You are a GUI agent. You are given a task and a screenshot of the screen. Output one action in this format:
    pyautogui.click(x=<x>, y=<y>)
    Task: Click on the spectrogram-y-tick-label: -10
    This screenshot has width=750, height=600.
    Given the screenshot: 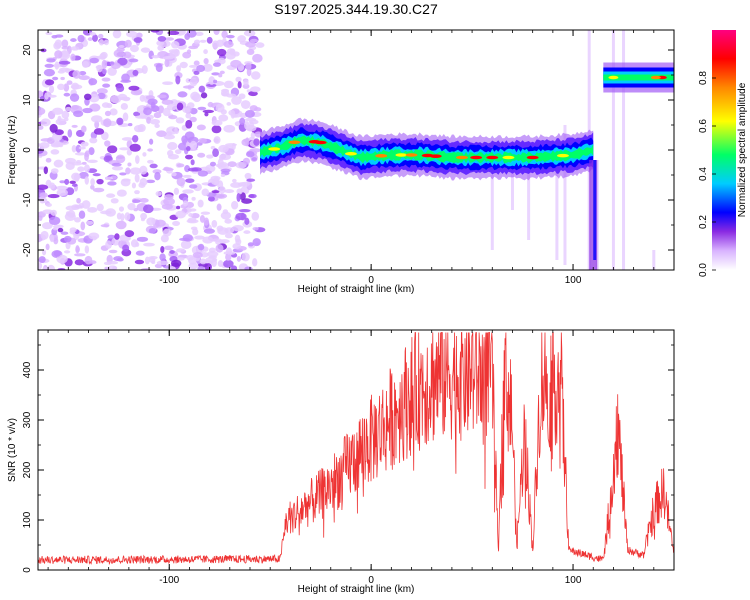 What is the action you would take?
    pyautogui.click(x=27, y=199)
    